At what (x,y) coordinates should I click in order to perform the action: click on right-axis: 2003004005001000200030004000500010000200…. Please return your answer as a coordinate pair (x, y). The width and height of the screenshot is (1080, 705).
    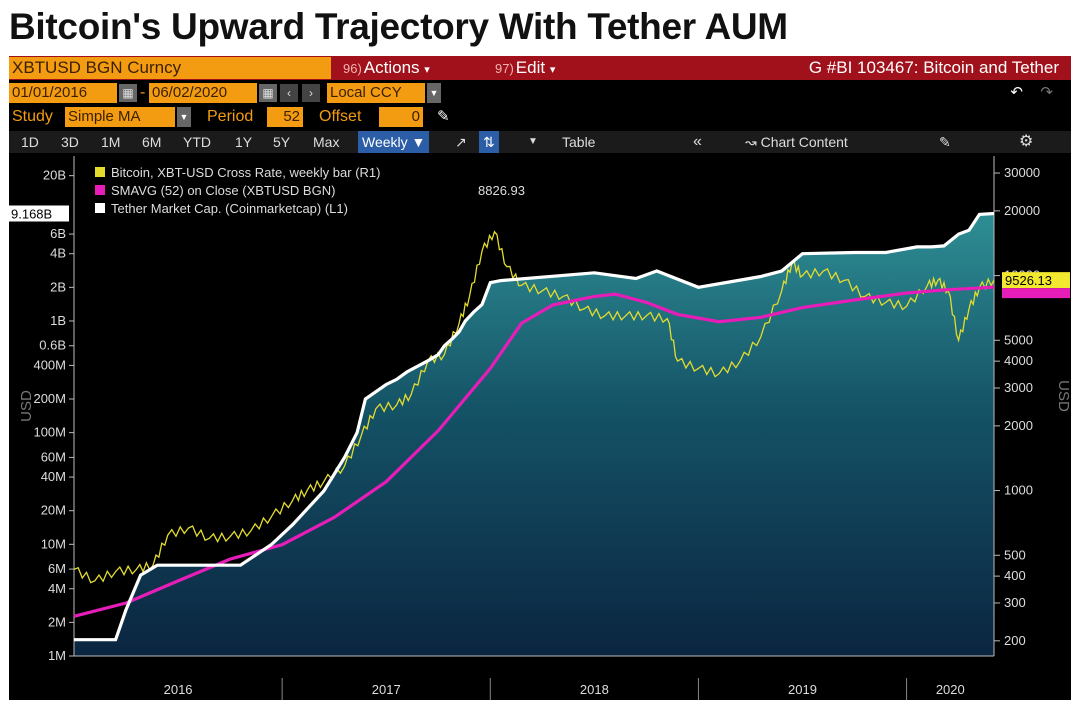
    Looking at the image, I should click on (1016, 406).